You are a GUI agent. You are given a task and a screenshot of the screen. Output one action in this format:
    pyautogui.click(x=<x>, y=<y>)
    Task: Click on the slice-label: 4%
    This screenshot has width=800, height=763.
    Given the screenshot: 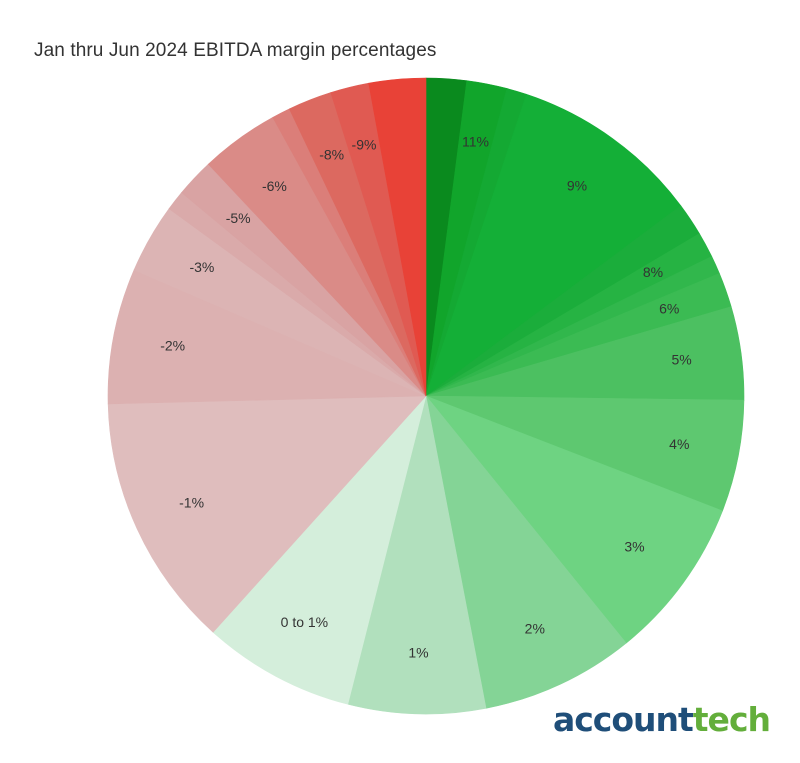 What is the action you would take?
    pyautogui.click(x=679, y=444)
    